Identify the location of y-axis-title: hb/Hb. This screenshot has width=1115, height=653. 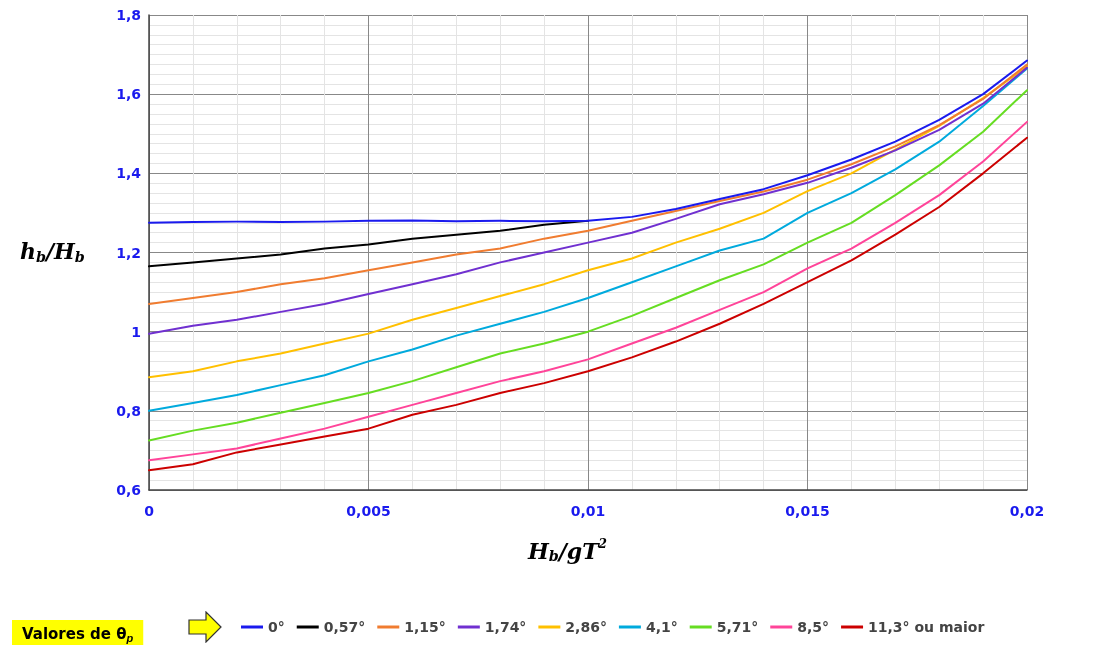
(52, 251).